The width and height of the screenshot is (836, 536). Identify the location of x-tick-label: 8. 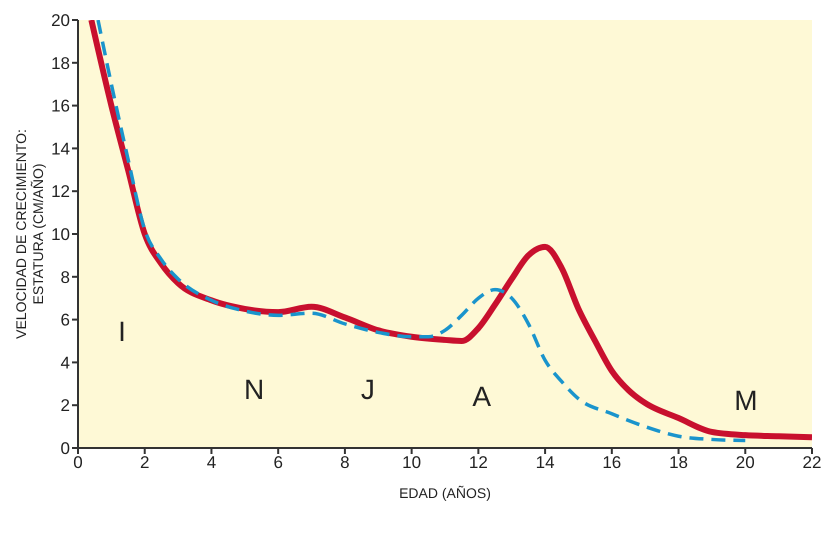
(345, 462).